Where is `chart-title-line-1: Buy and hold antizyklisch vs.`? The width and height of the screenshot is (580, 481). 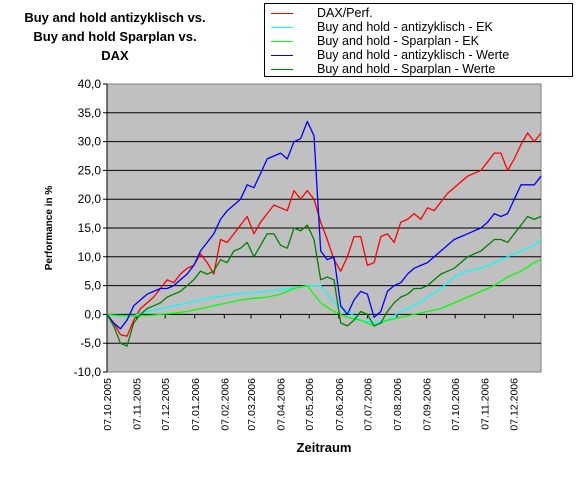 chart-title-line-1: Buy and hold antizyklisch vs. is located at coordinates (115, 17).